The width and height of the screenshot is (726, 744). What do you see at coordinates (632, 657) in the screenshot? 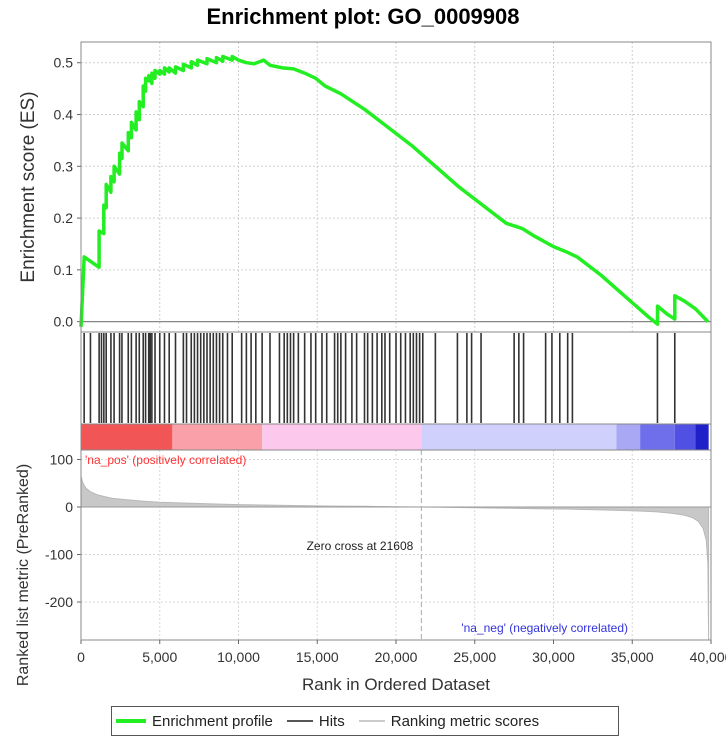
I see `x-tick-label-7: 35,000` at bounding box center [632, 657].